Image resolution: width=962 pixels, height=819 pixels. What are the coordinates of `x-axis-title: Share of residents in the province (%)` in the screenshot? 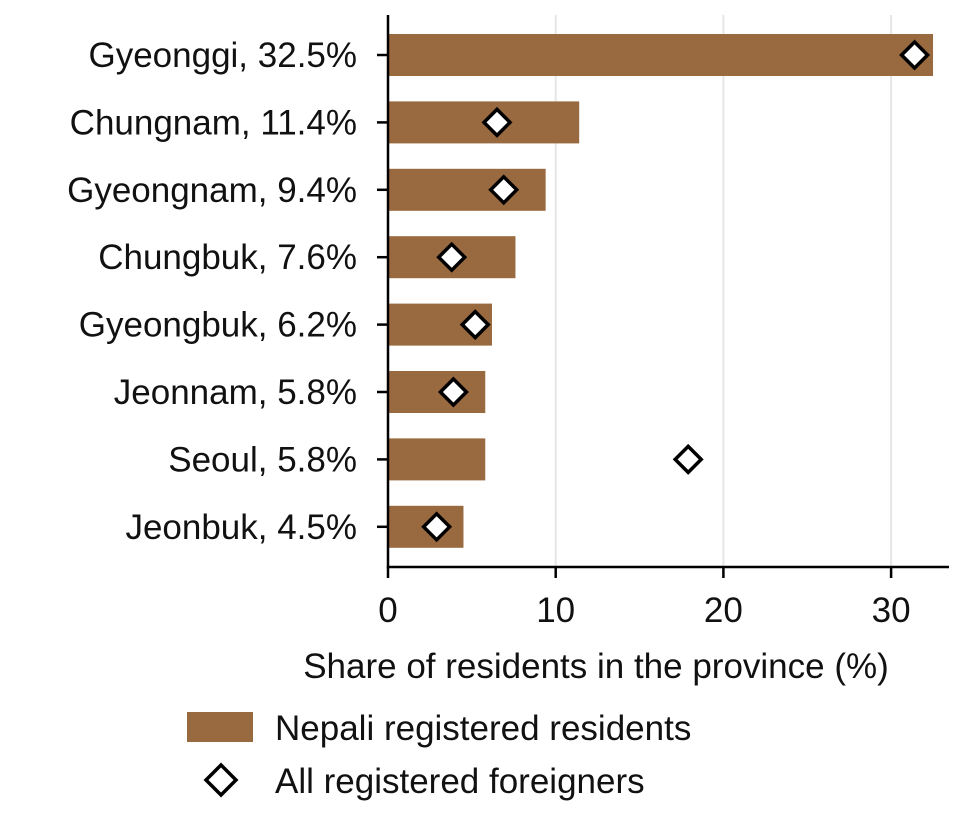 It's located at (596, 666).